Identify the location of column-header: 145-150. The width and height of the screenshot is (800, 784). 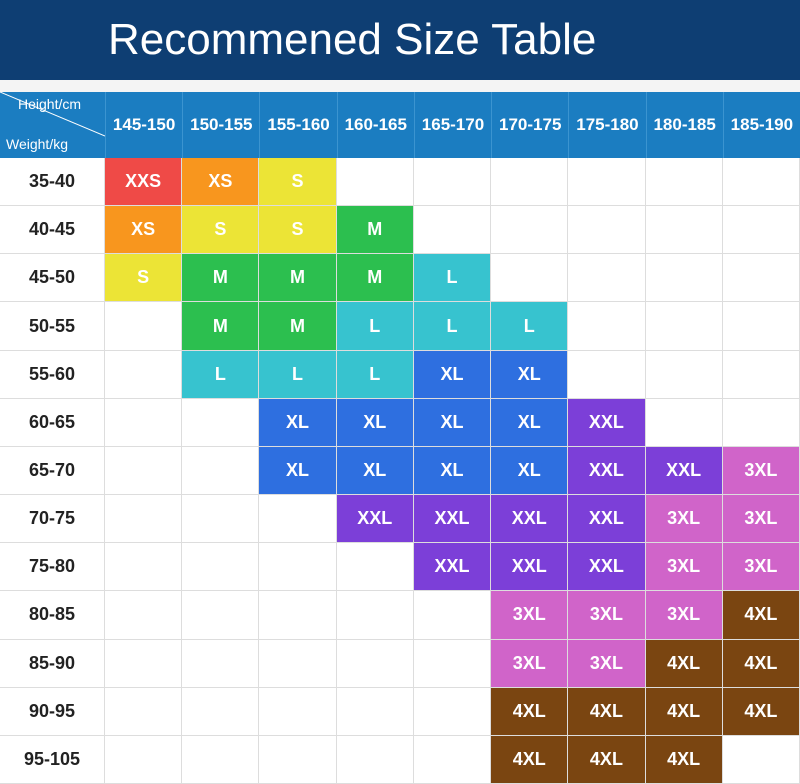
(144, 125).